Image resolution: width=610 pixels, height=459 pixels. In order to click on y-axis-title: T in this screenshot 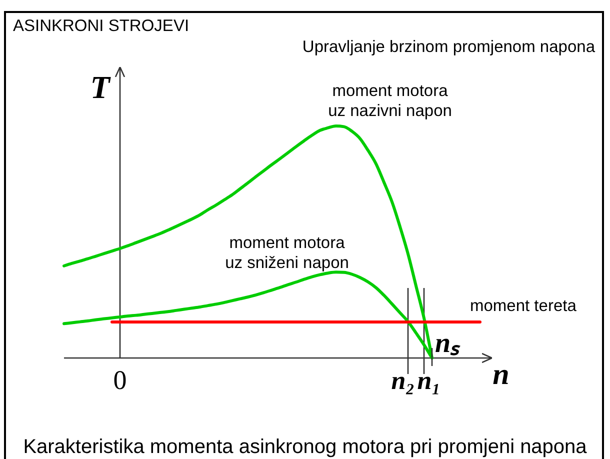, I will do `click(101, 87)`.